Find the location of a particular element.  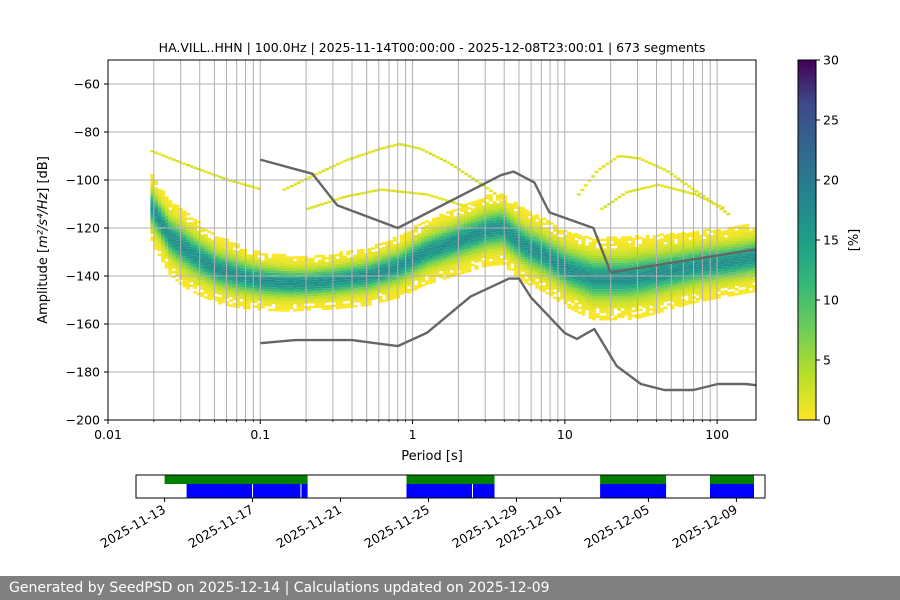

y-tick-label: −160 is located at coordinates (83, 324).